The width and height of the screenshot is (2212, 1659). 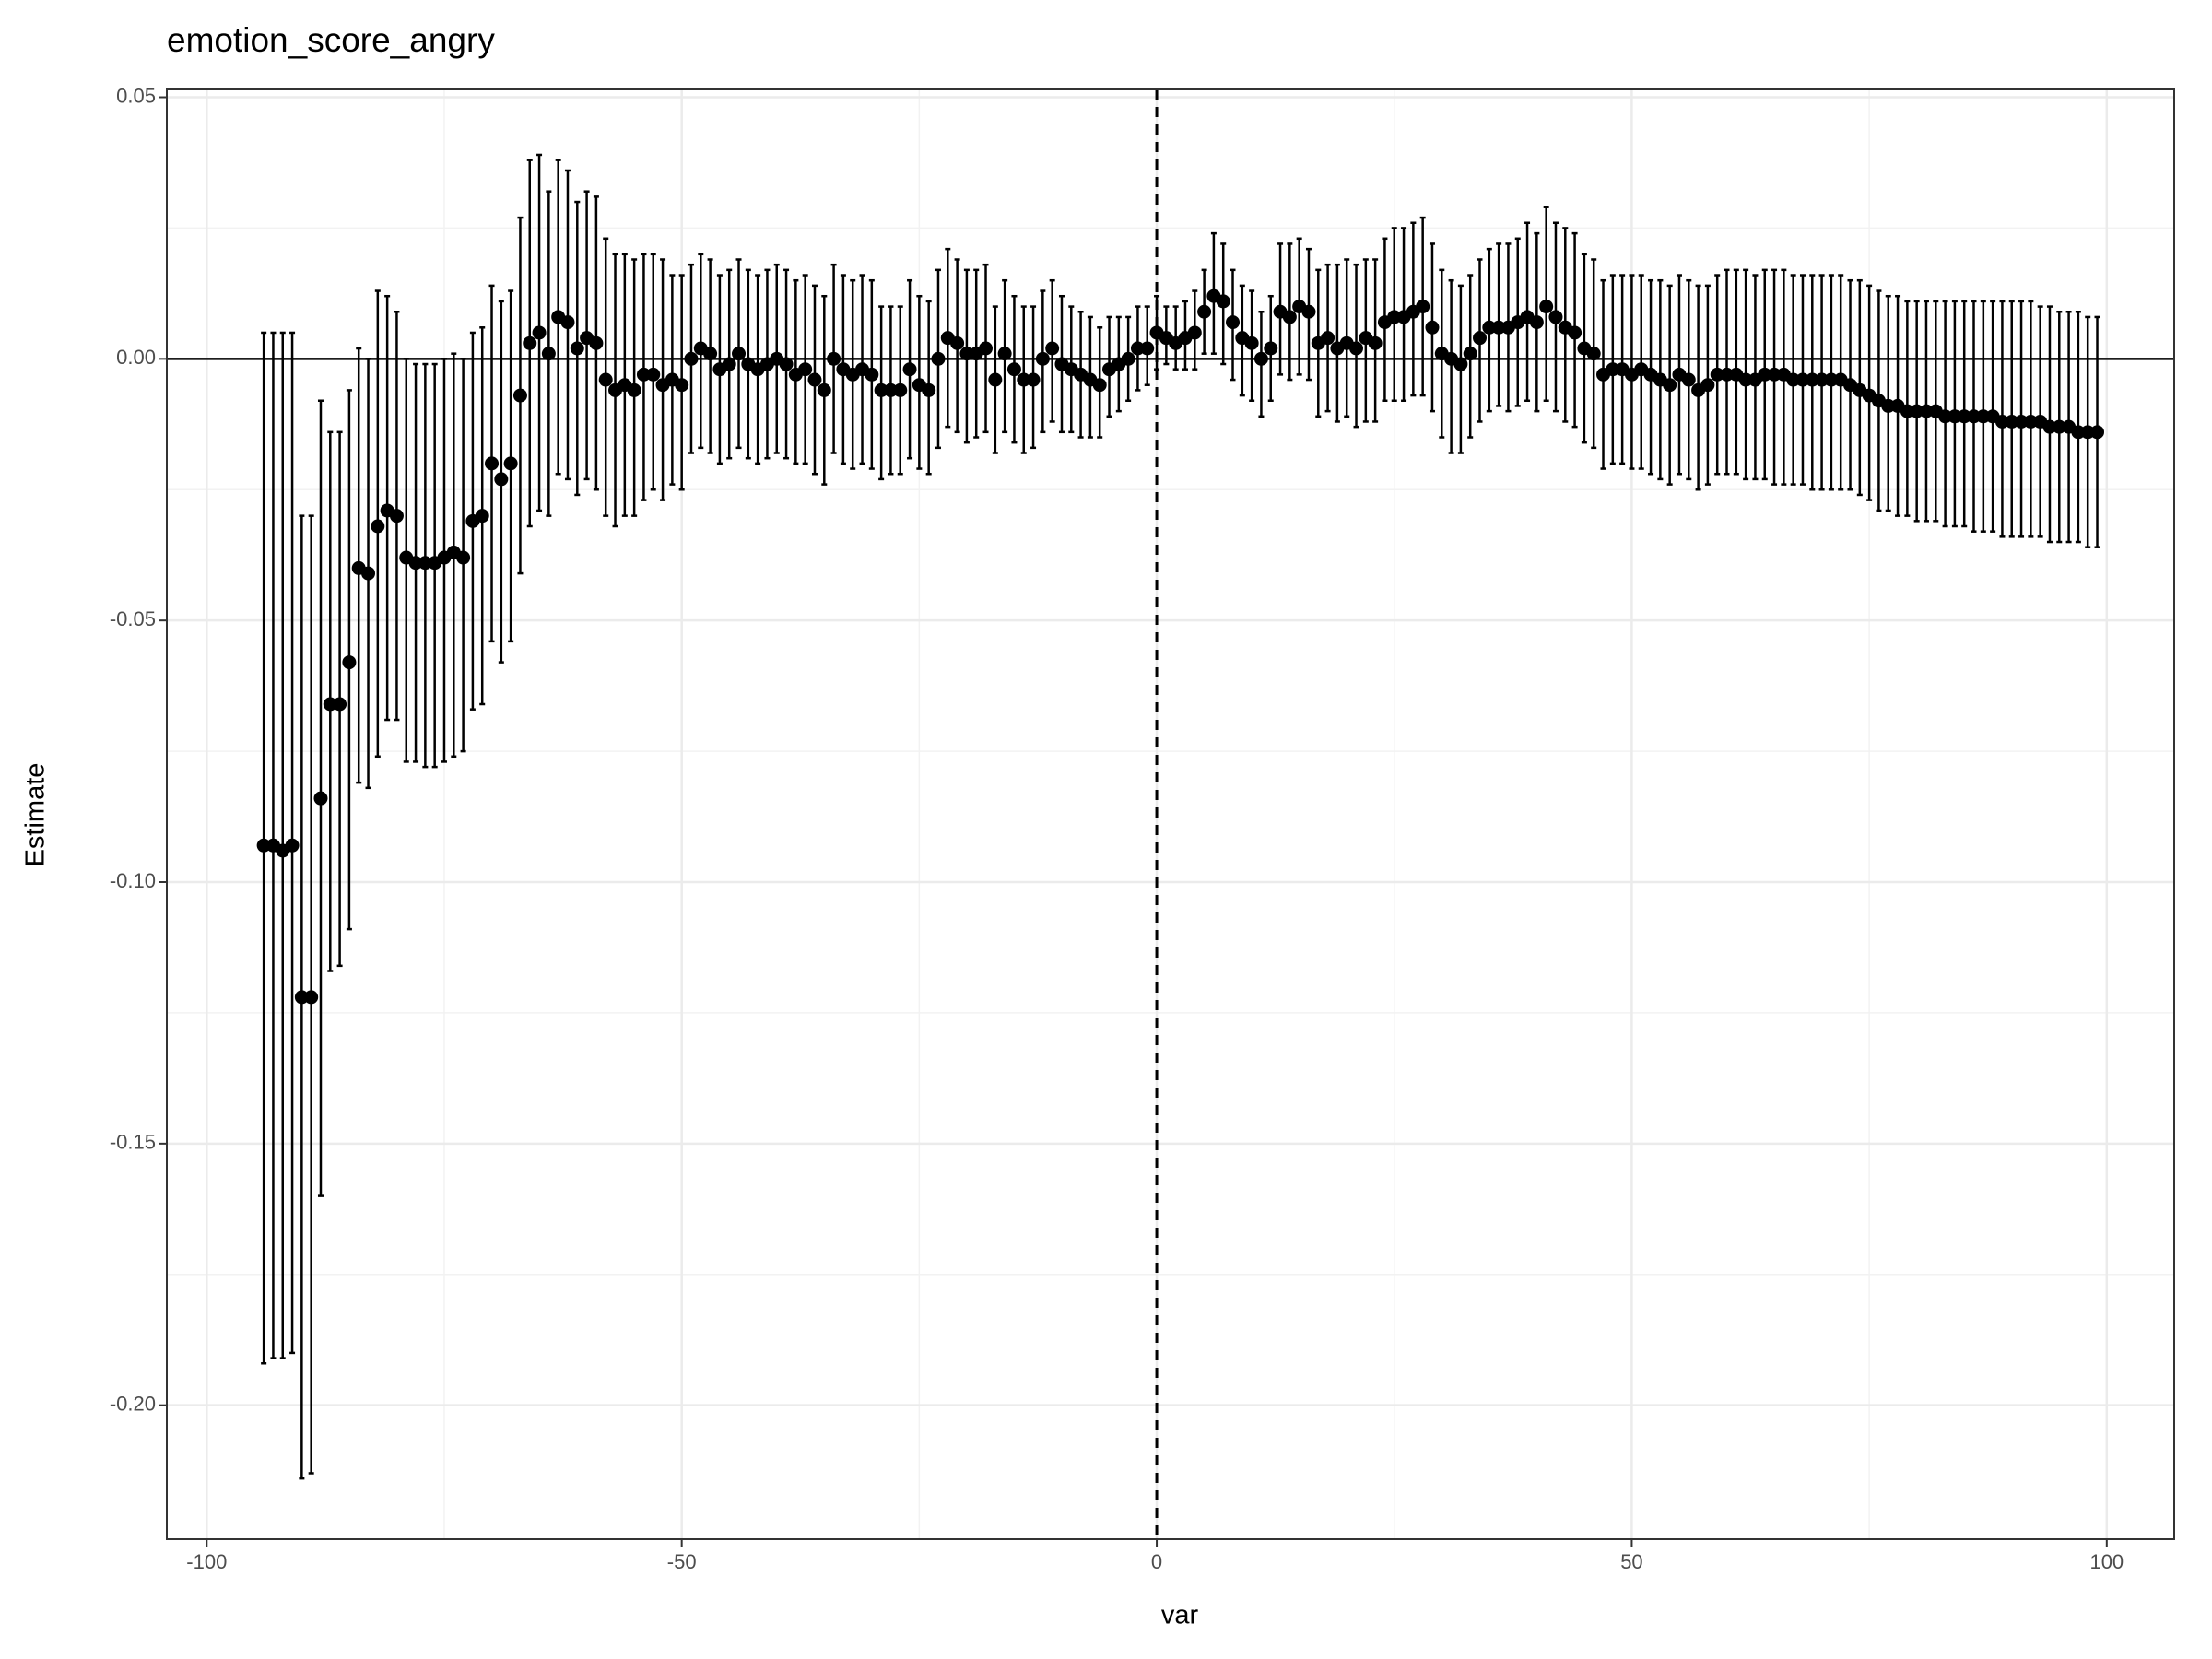 What do you see at coordinates (2106, 1561) in the screenshot?
I see `x-tick-label: 100` at bounding box center [2106, 1561].